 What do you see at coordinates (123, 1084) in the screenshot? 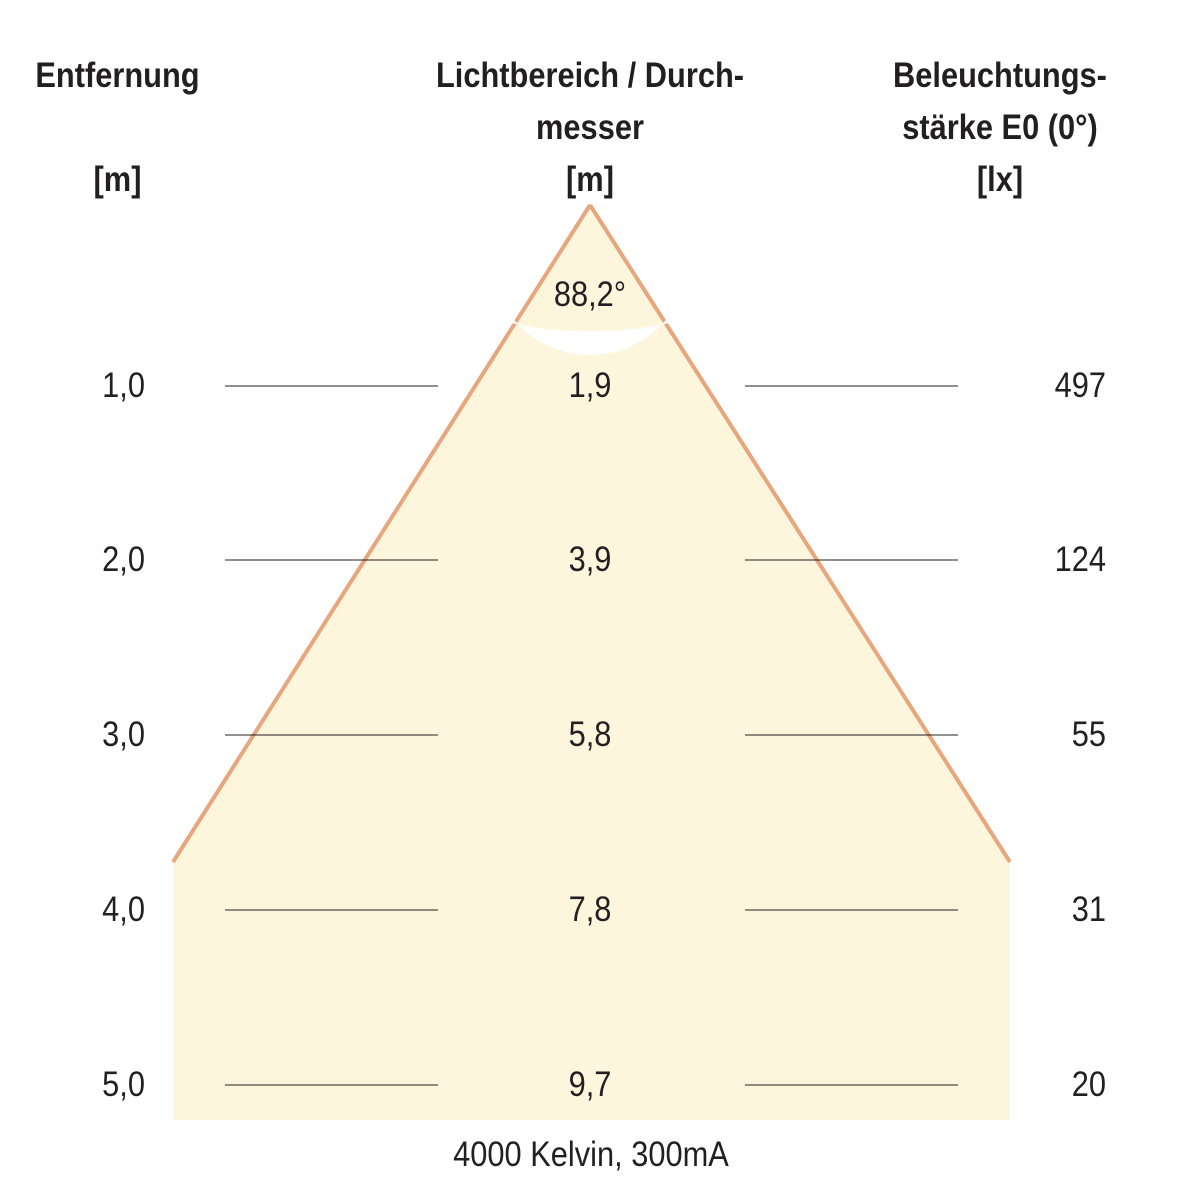
I see `distance-value: 5,0` at bounding box center [123, 1084].